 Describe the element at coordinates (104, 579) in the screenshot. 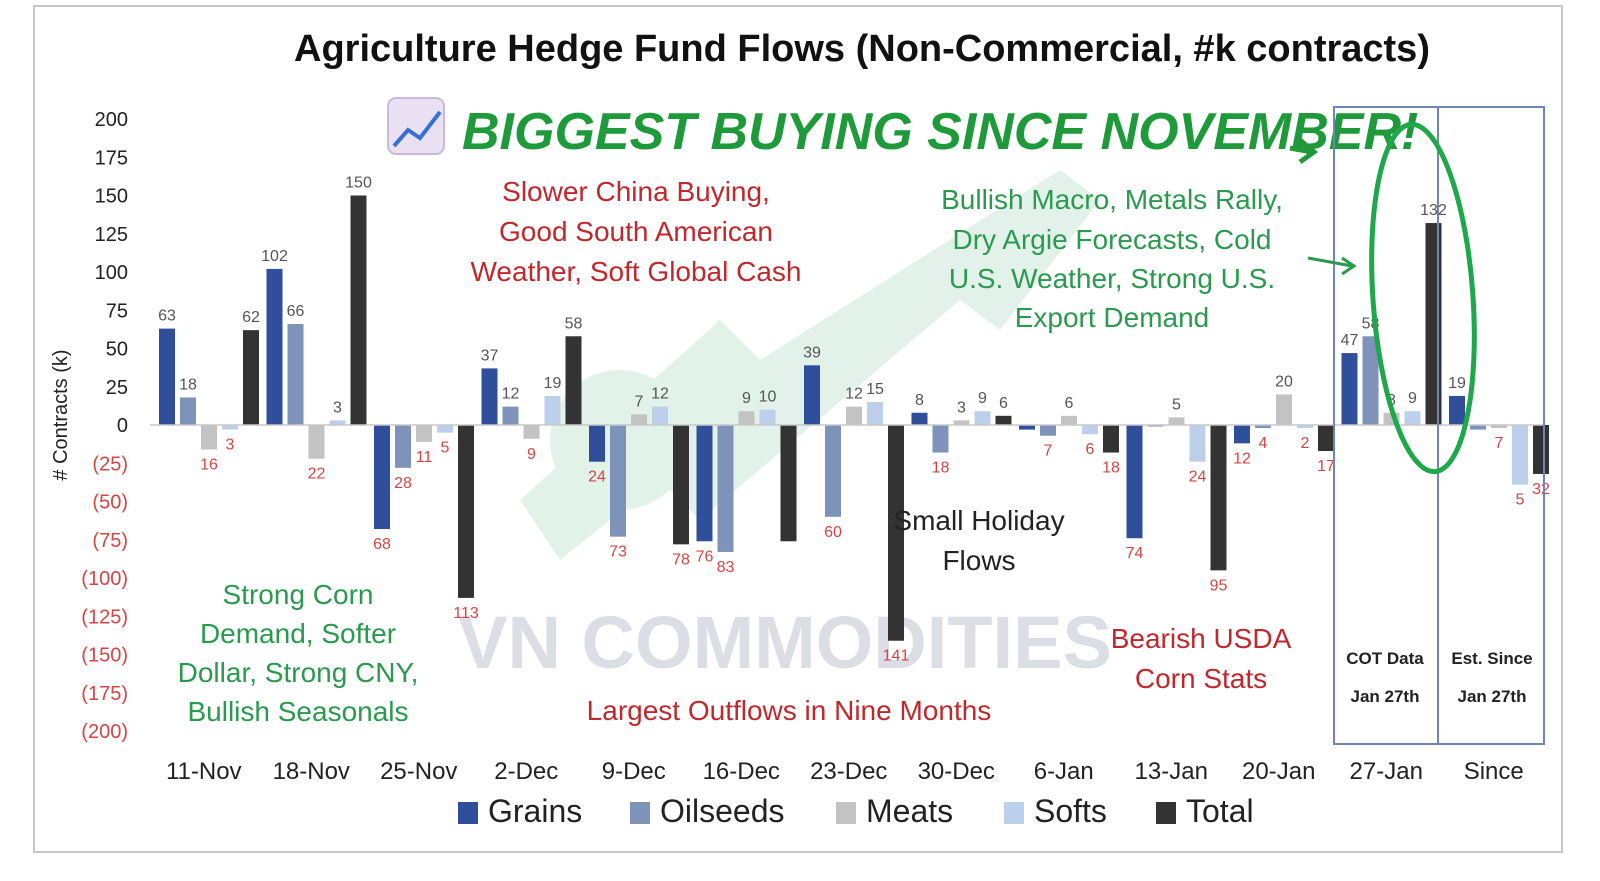

I see `y-tick-label: (100)` at that location.